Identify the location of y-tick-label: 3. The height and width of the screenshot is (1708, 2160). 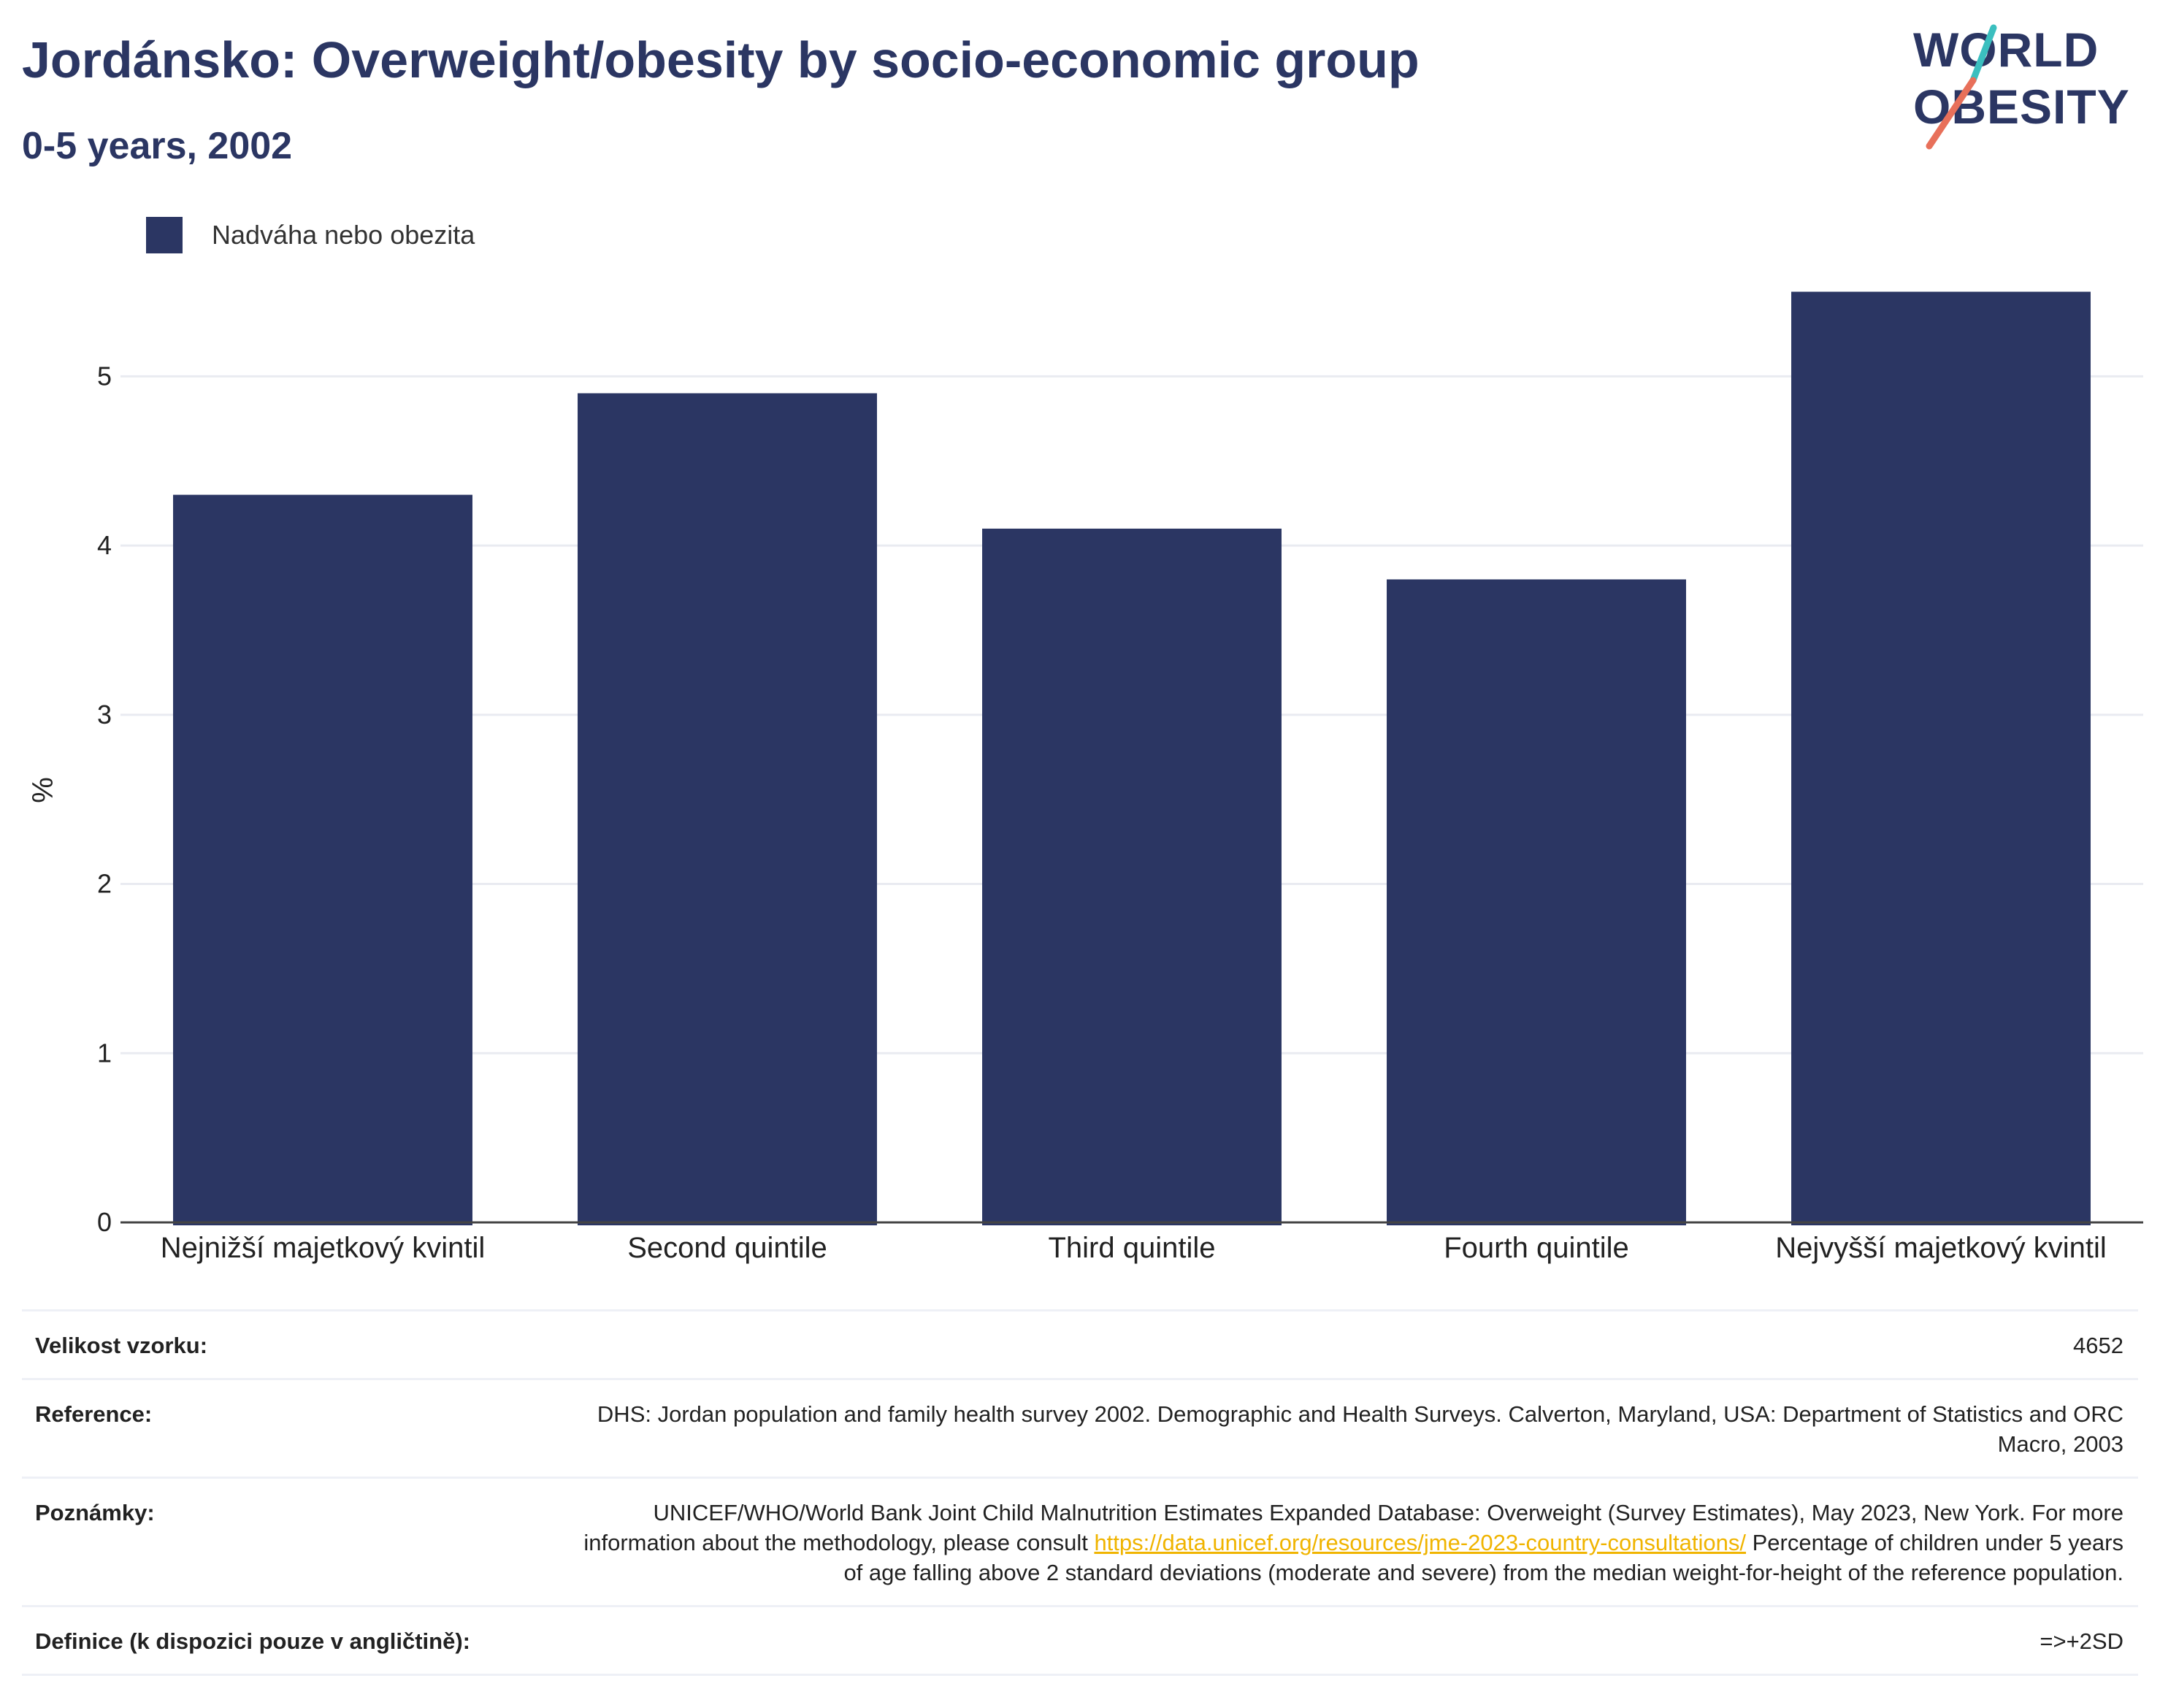
(104, 714).